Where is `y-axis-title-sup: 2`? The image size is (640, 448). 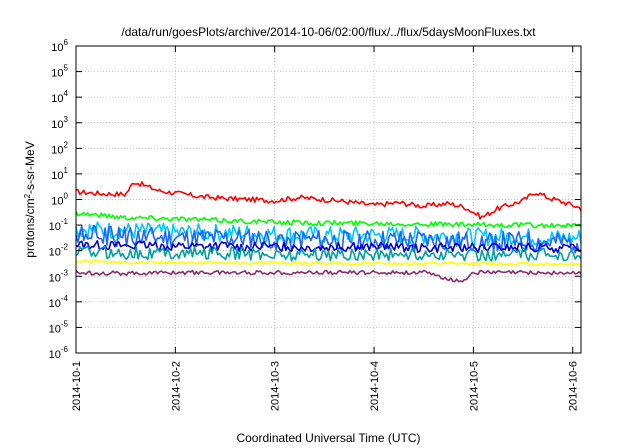 y-axis-title-sup: 2 is located at coordinates (27, 195).